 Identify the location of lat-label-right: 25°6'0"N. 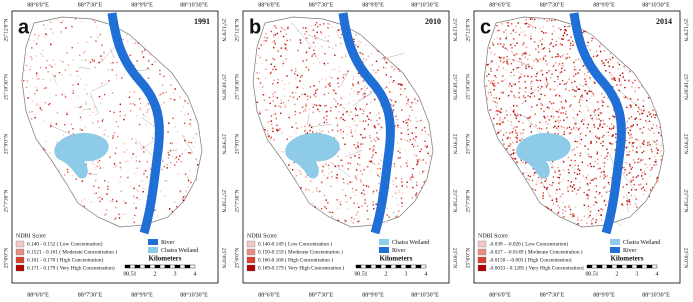
(455, 258).